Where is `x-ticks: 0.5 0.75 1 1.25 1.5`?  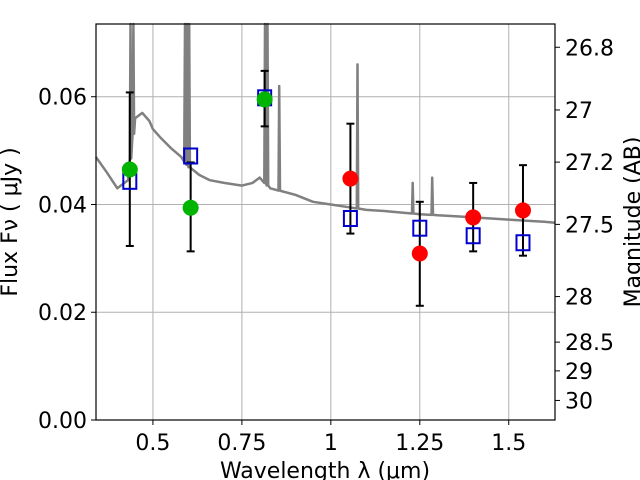
x-ticks: 0.5 0.75 1 1.25 1.5 is located at coordinates (330, 438).